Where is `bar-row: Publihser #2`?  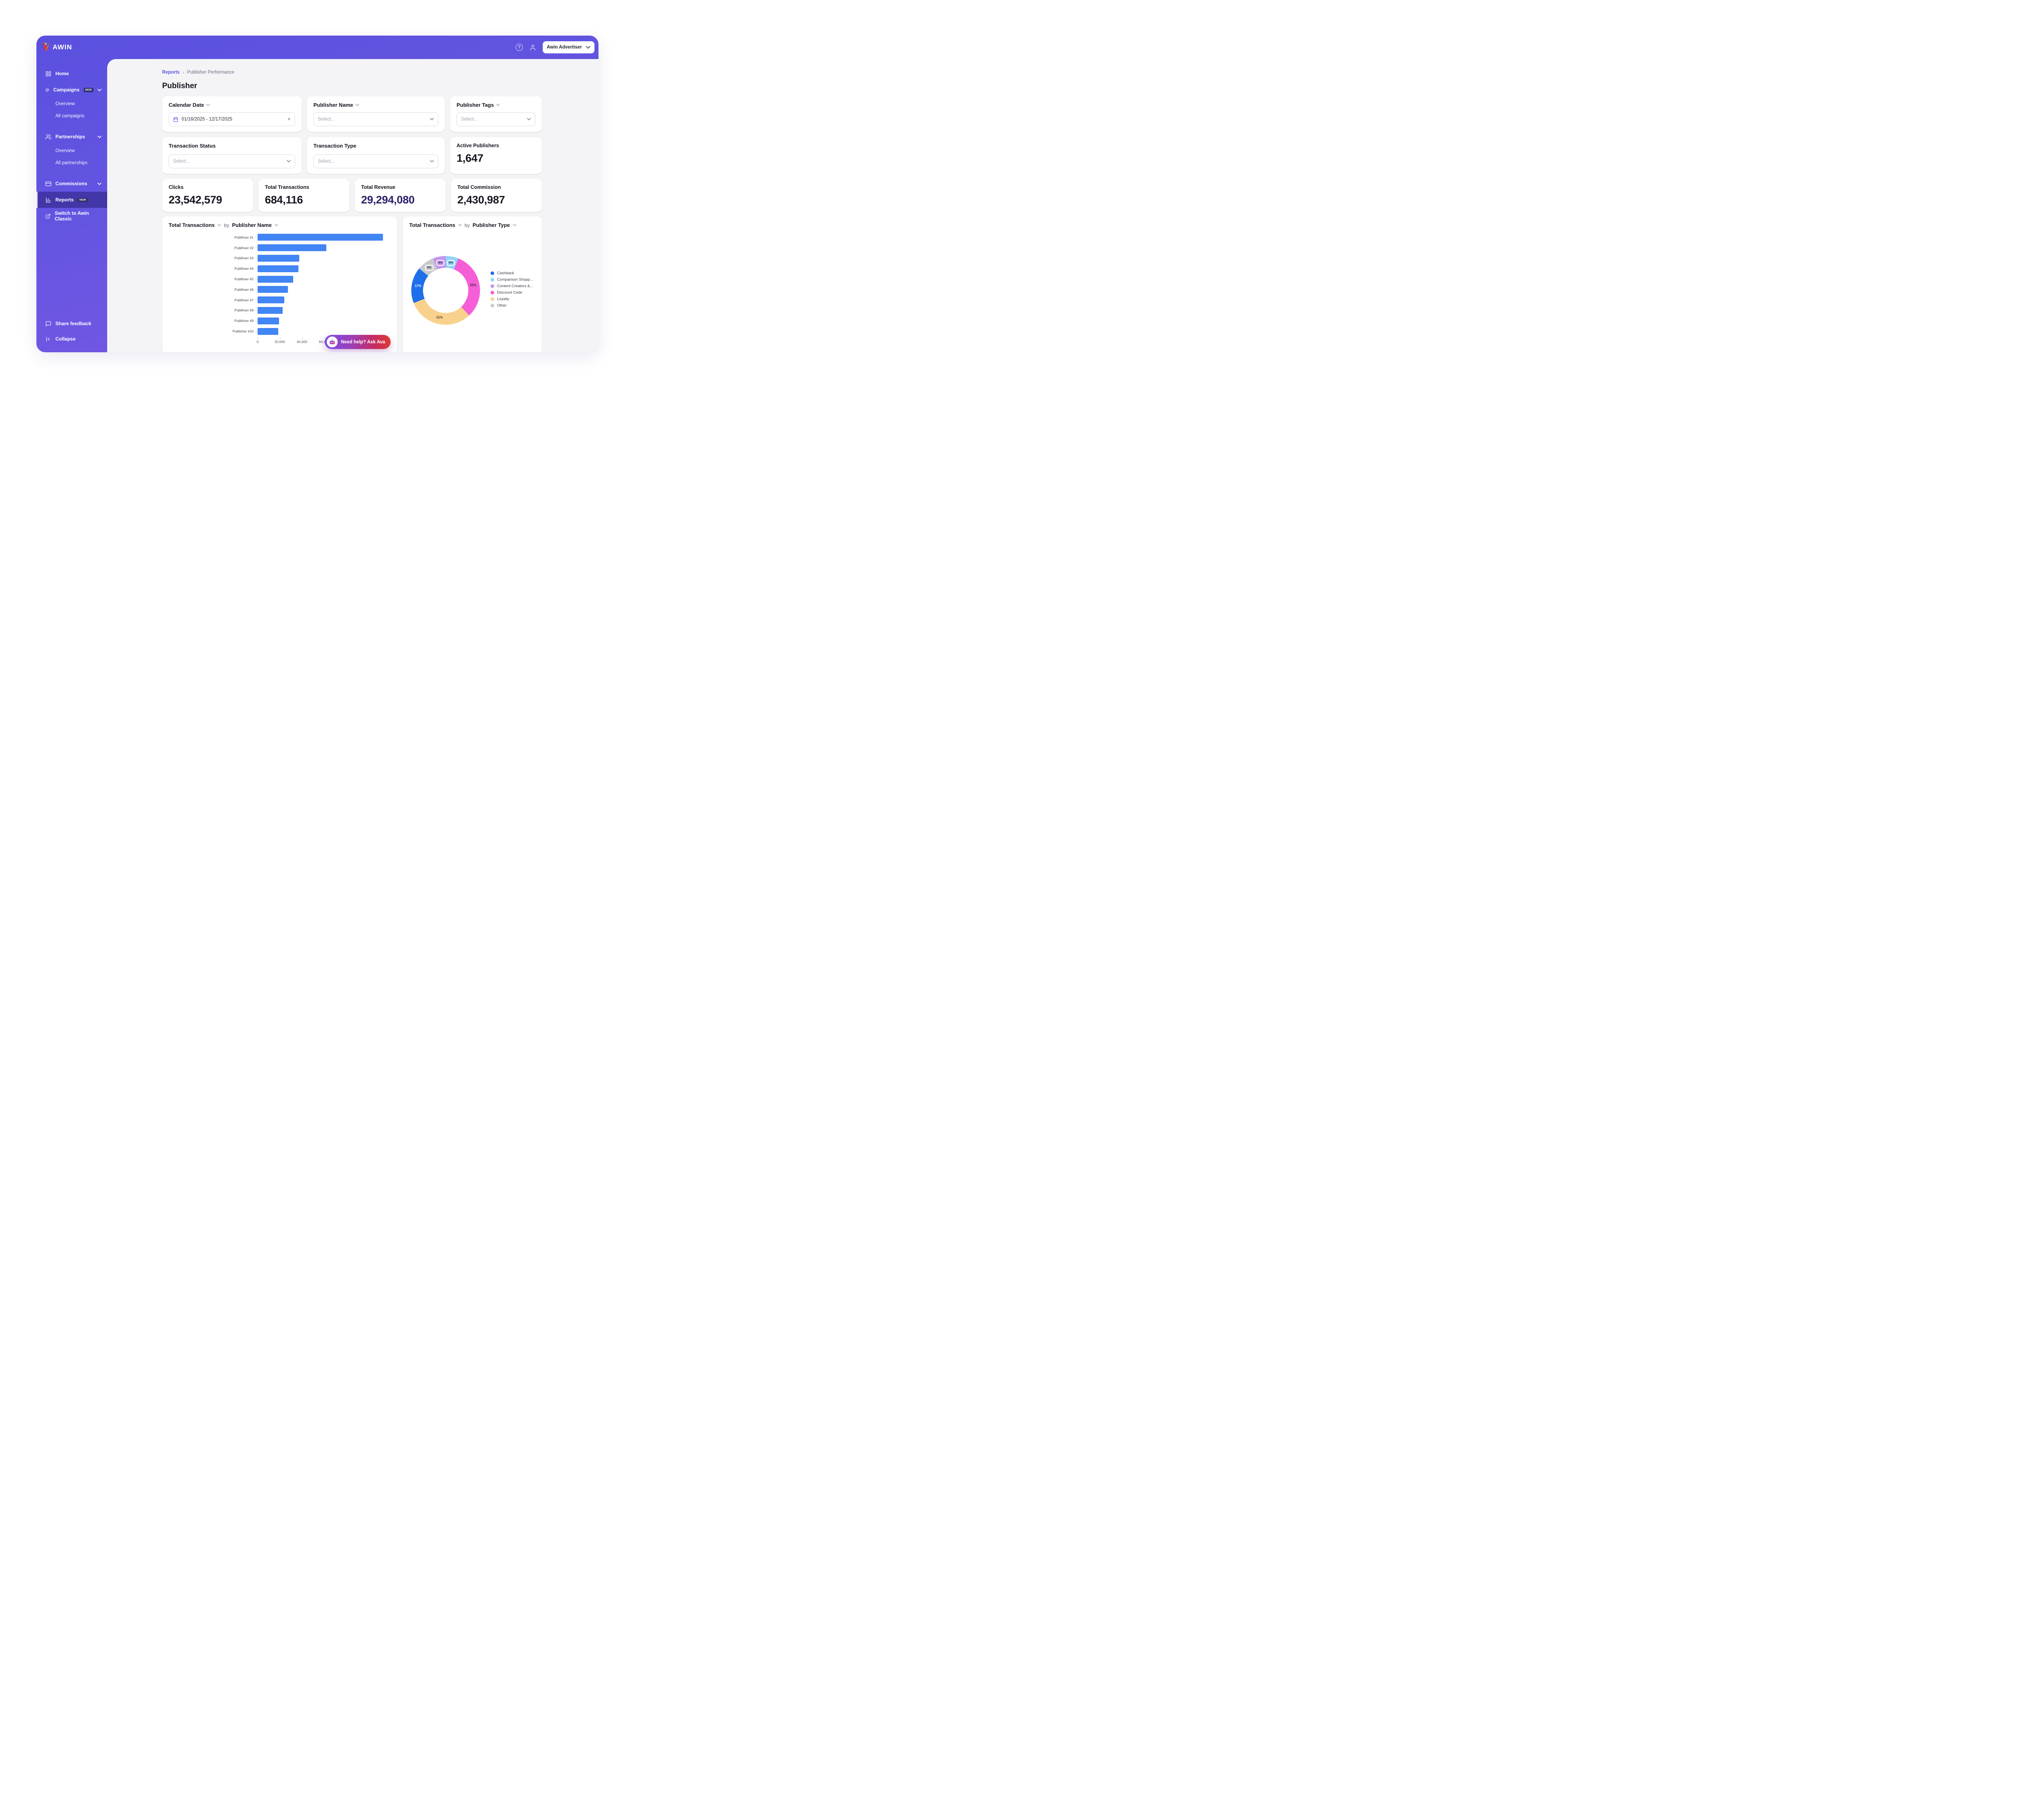 bar-row: Publihser #2 is located at coordinates (280, 248).